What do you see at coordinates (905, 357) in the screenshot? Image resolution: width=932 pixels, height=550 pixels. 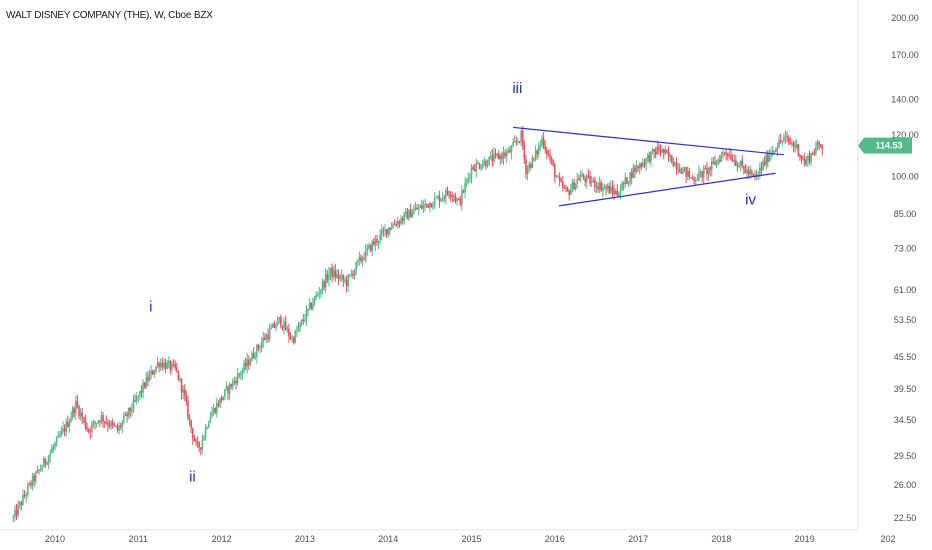 I see `price-tick-label: 45.50` at bounding box center [905, 357].